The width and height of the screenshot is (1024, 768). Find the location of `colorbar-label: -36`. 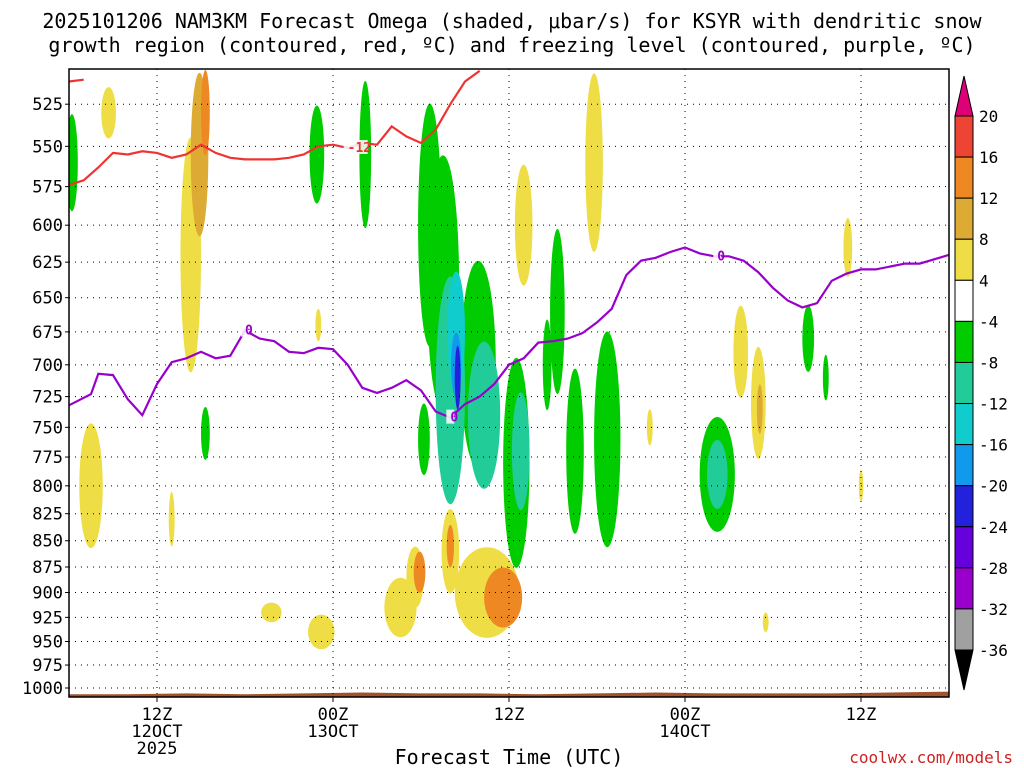

colorbar-label: -36 is located at coordinates (993, 650).